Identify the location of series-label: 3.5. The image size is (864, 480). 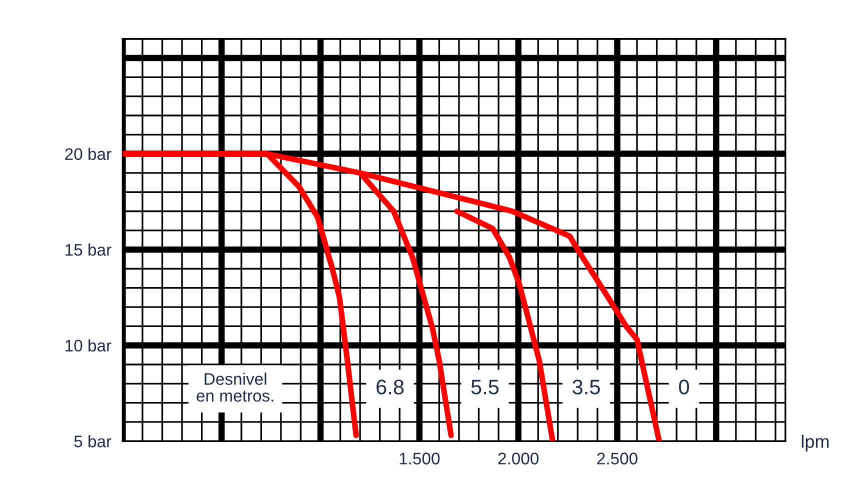
(586, 387).